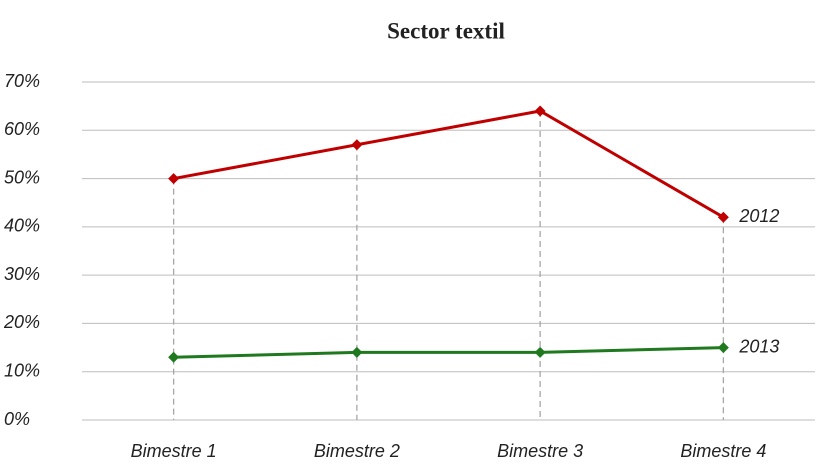 The width and height of the screenshot is (816, 468). I want to click on series-label: 2012, so click(758, 216).